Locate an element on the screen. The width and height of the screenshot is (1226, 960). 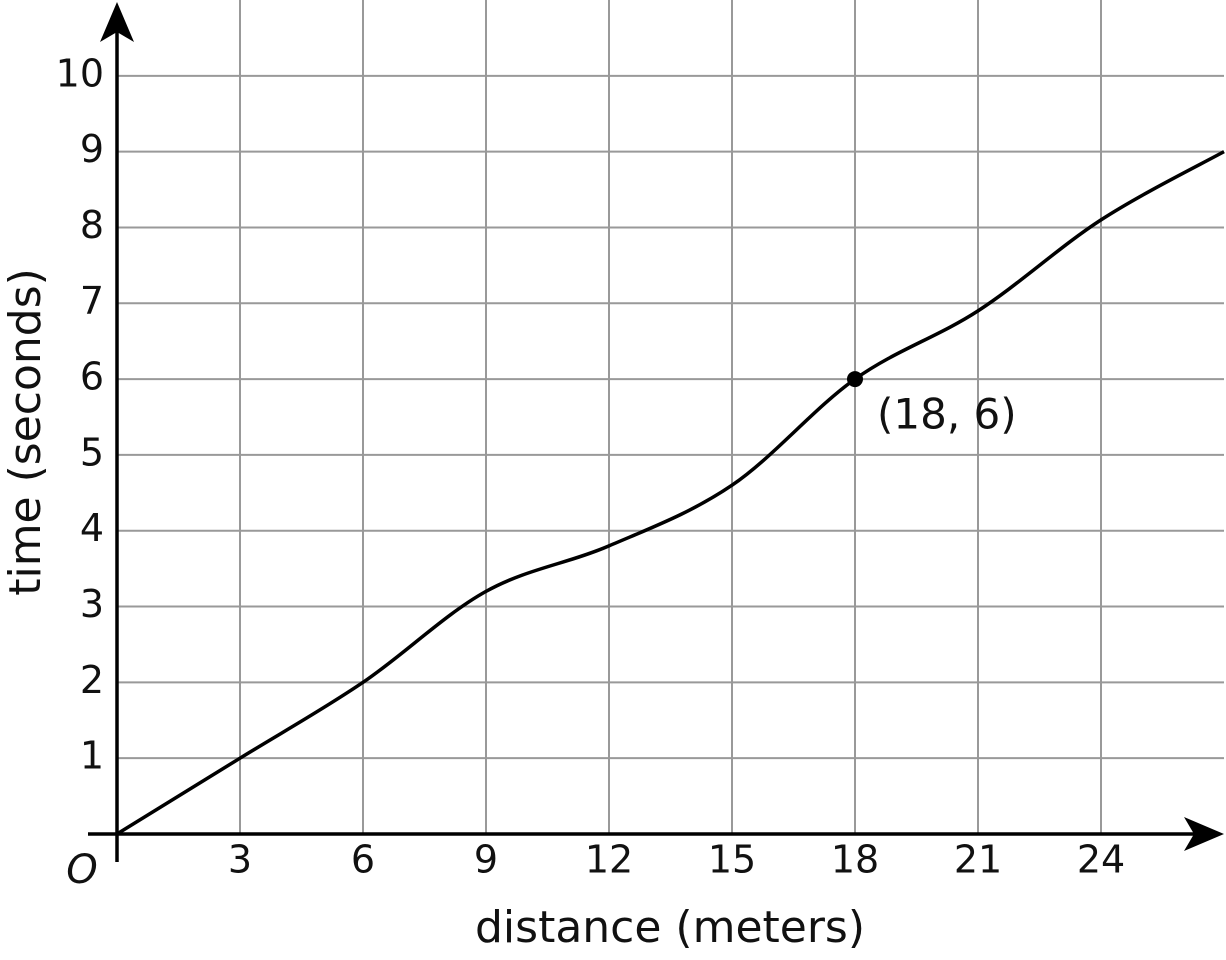
x-tick-label: 9 is located at coordinates (486, 860).